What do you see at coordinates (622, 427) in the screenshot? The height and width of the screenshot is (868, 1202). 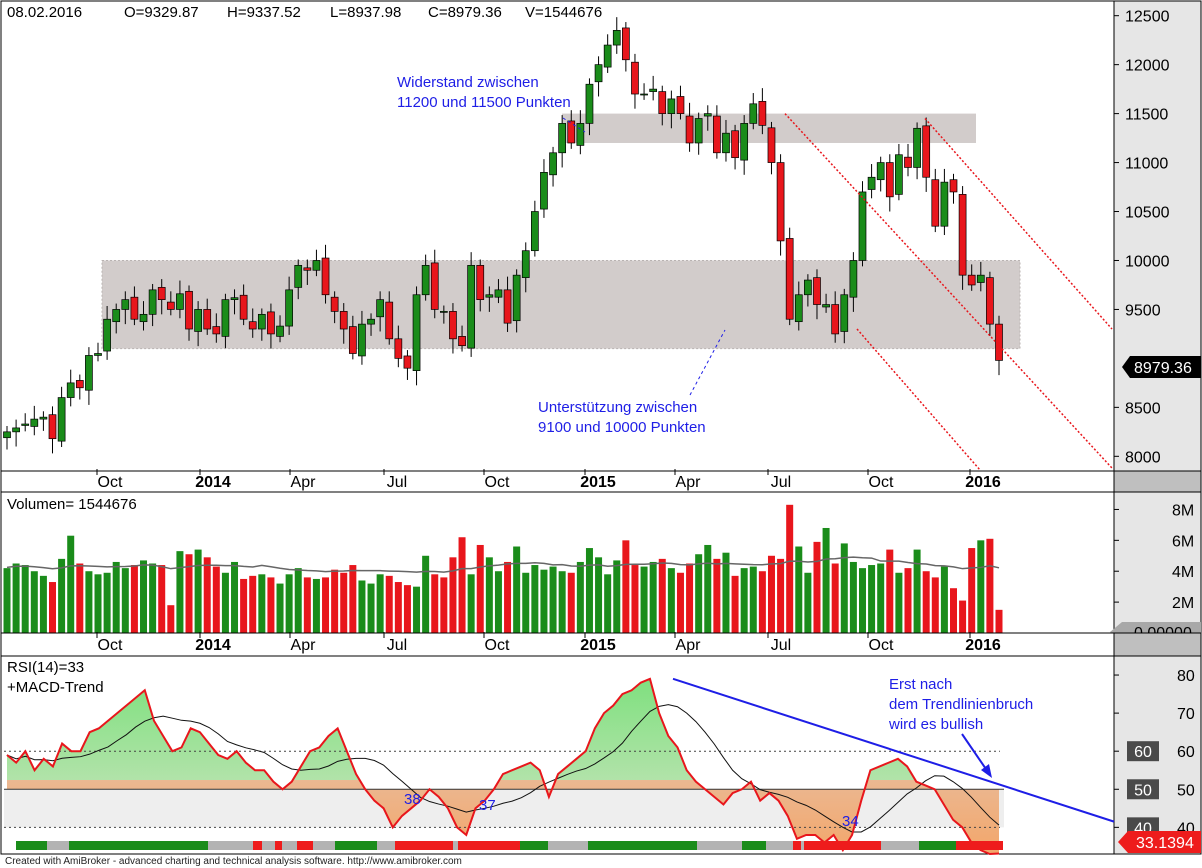 I see `support-annotation-line2: 9100 und 10000 Punkten` at bounding box center [622, 427].